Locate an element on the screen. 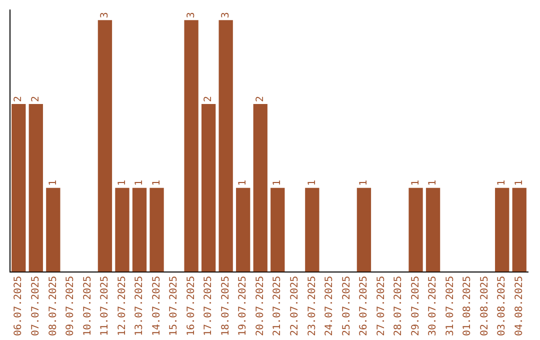  x-tick-label: 04.08.2025 is located at coordinates (519, 306).